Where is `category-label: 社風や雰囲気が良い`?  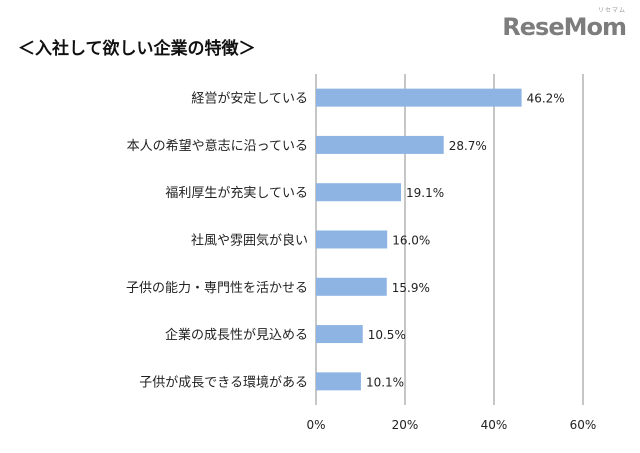
category-label: 社風や雰囲気が良い is located at coordinates (249, 241).